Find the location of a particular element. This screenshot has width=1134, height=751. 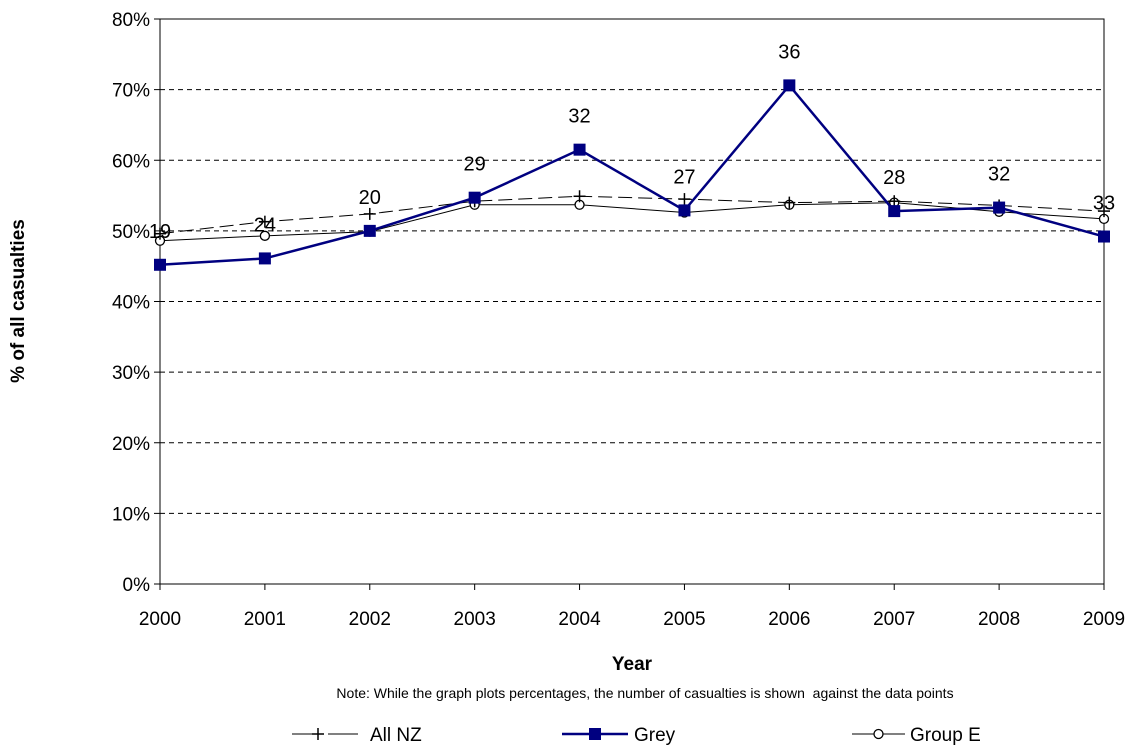

data-label: 19 is located at coordinates (160, 232).